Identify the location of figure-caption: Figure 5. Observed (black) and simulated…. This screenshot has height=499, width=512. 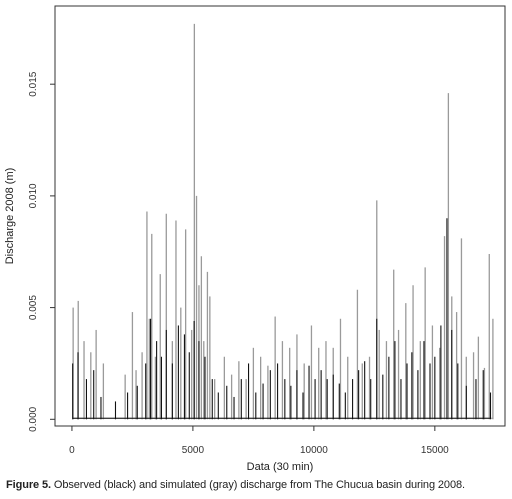
(258, 485).